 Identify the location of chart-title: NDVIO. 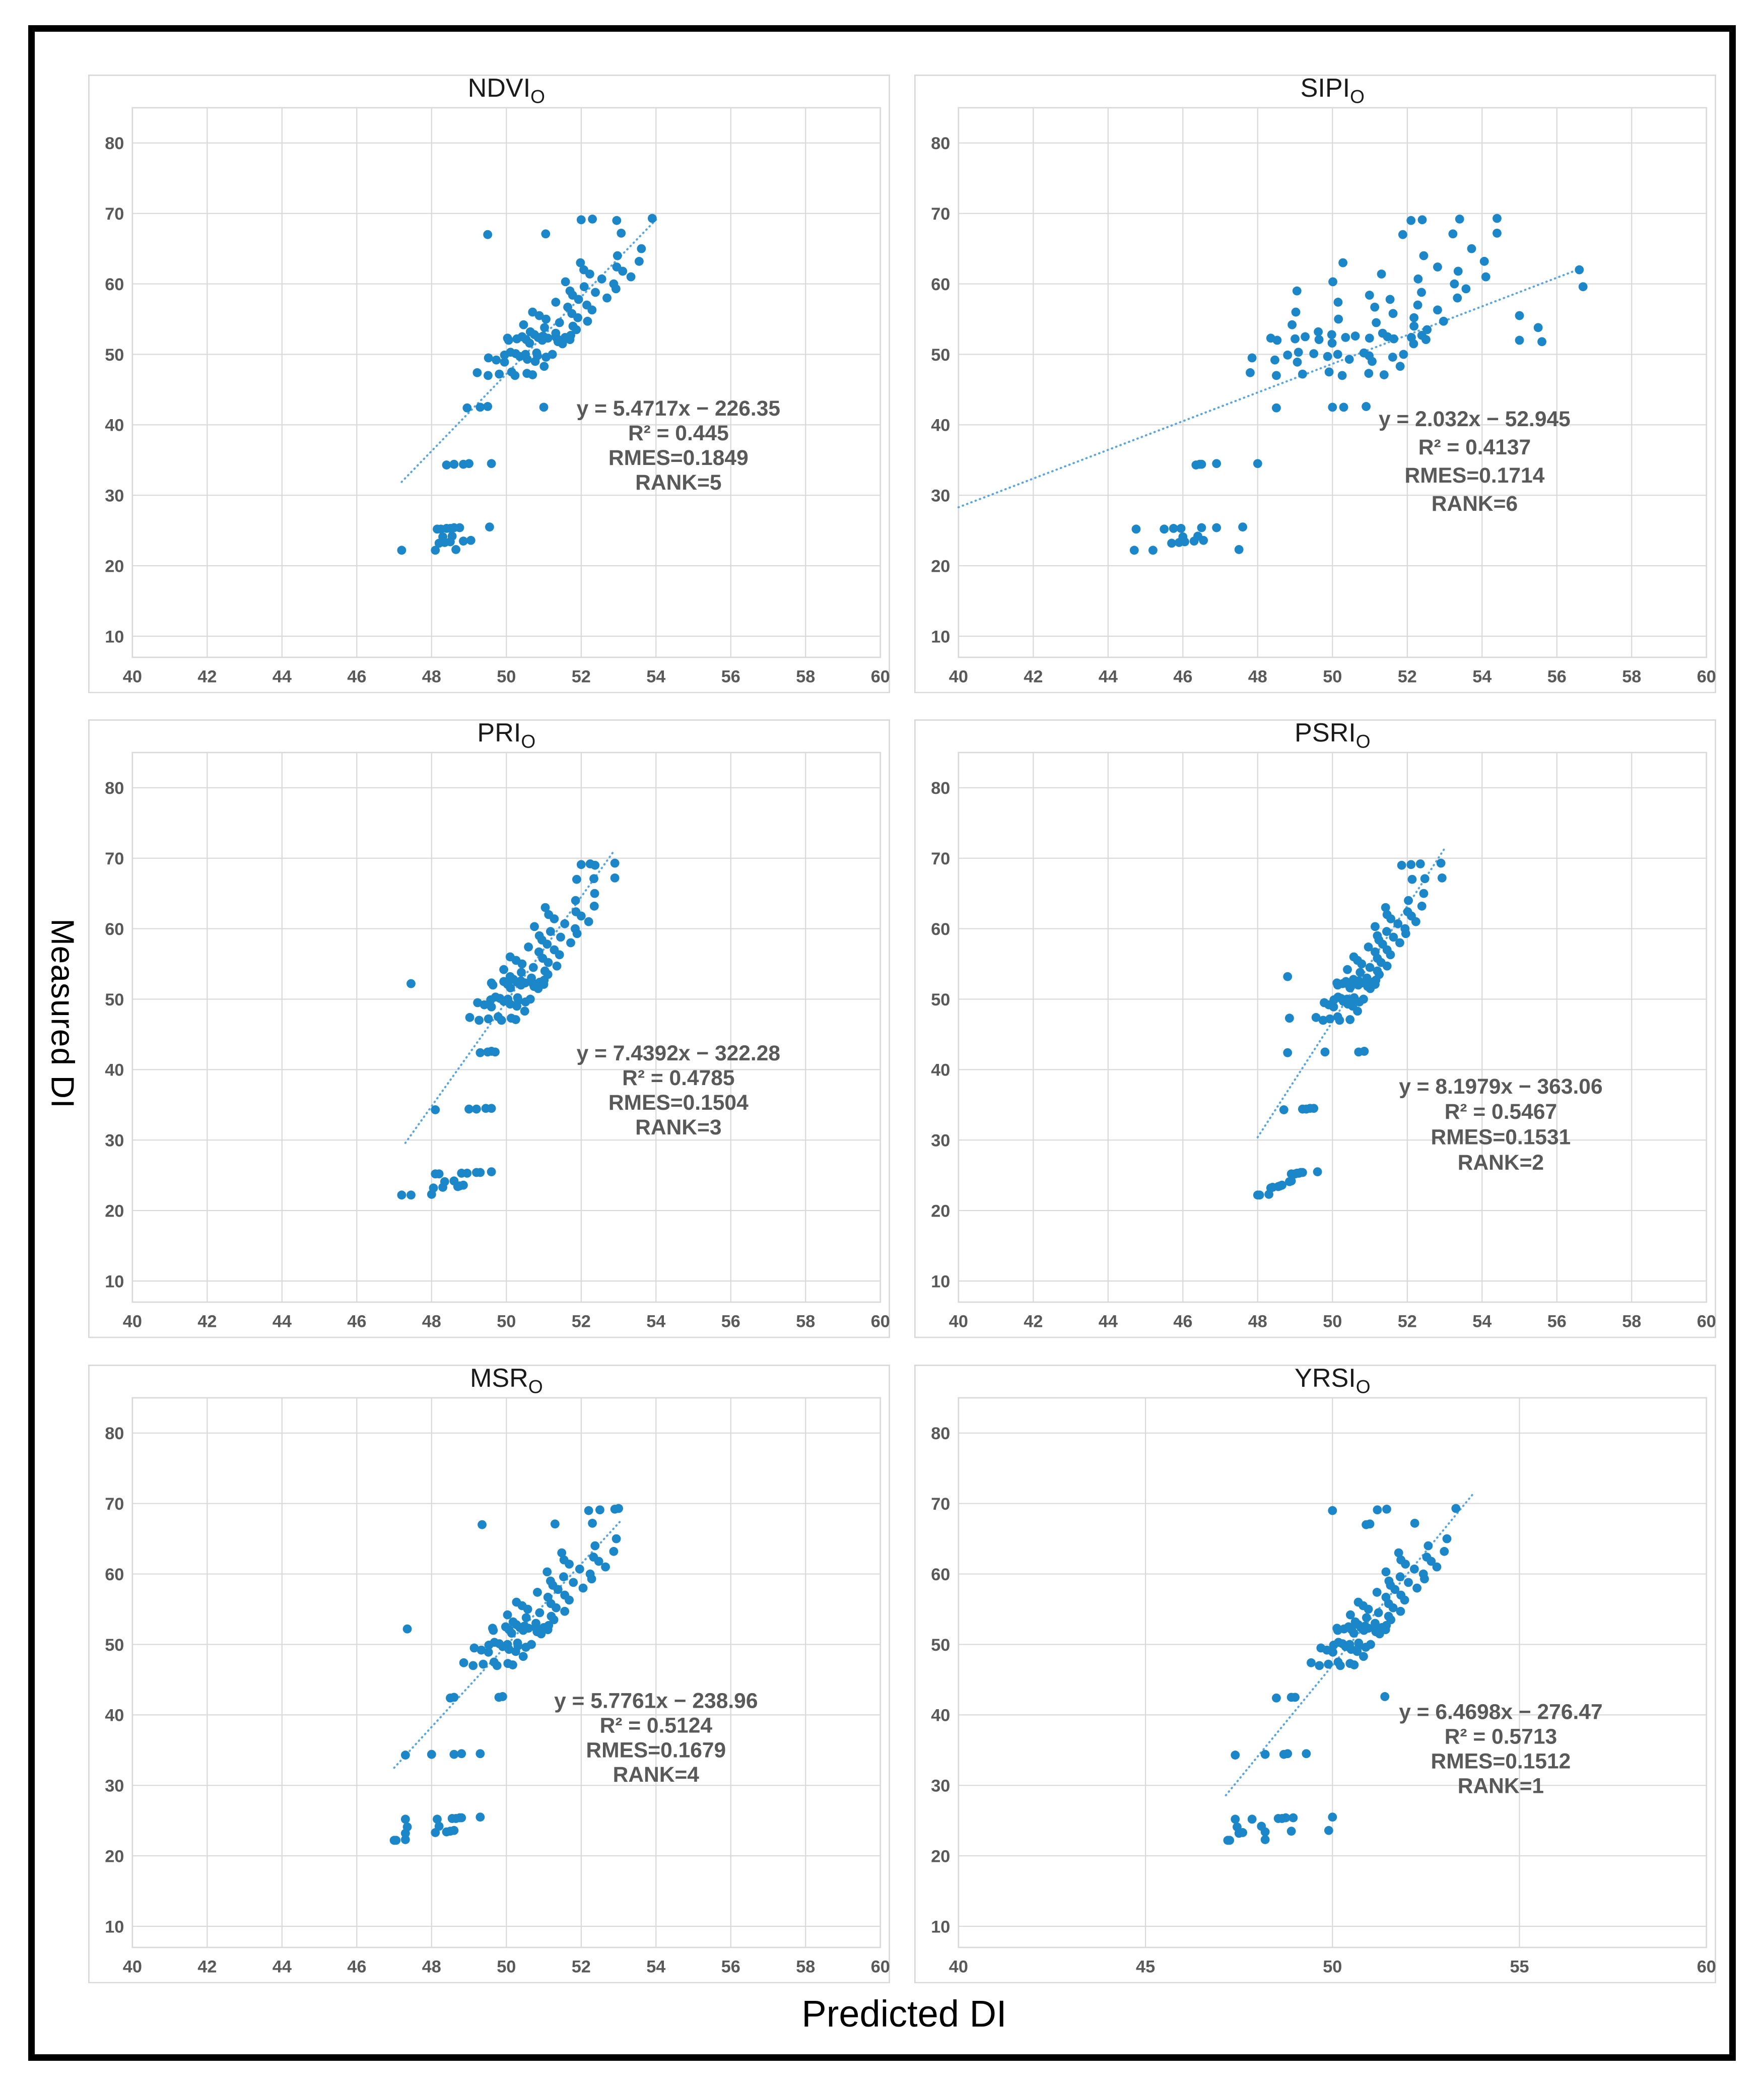
(507, 91).